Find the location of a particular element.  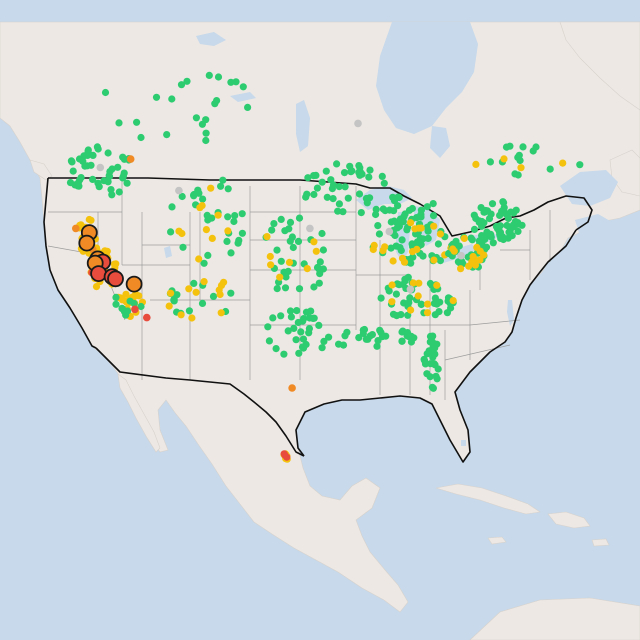

station-marker-large-unhealthy-sensitive is located at coordinates (134, 284).